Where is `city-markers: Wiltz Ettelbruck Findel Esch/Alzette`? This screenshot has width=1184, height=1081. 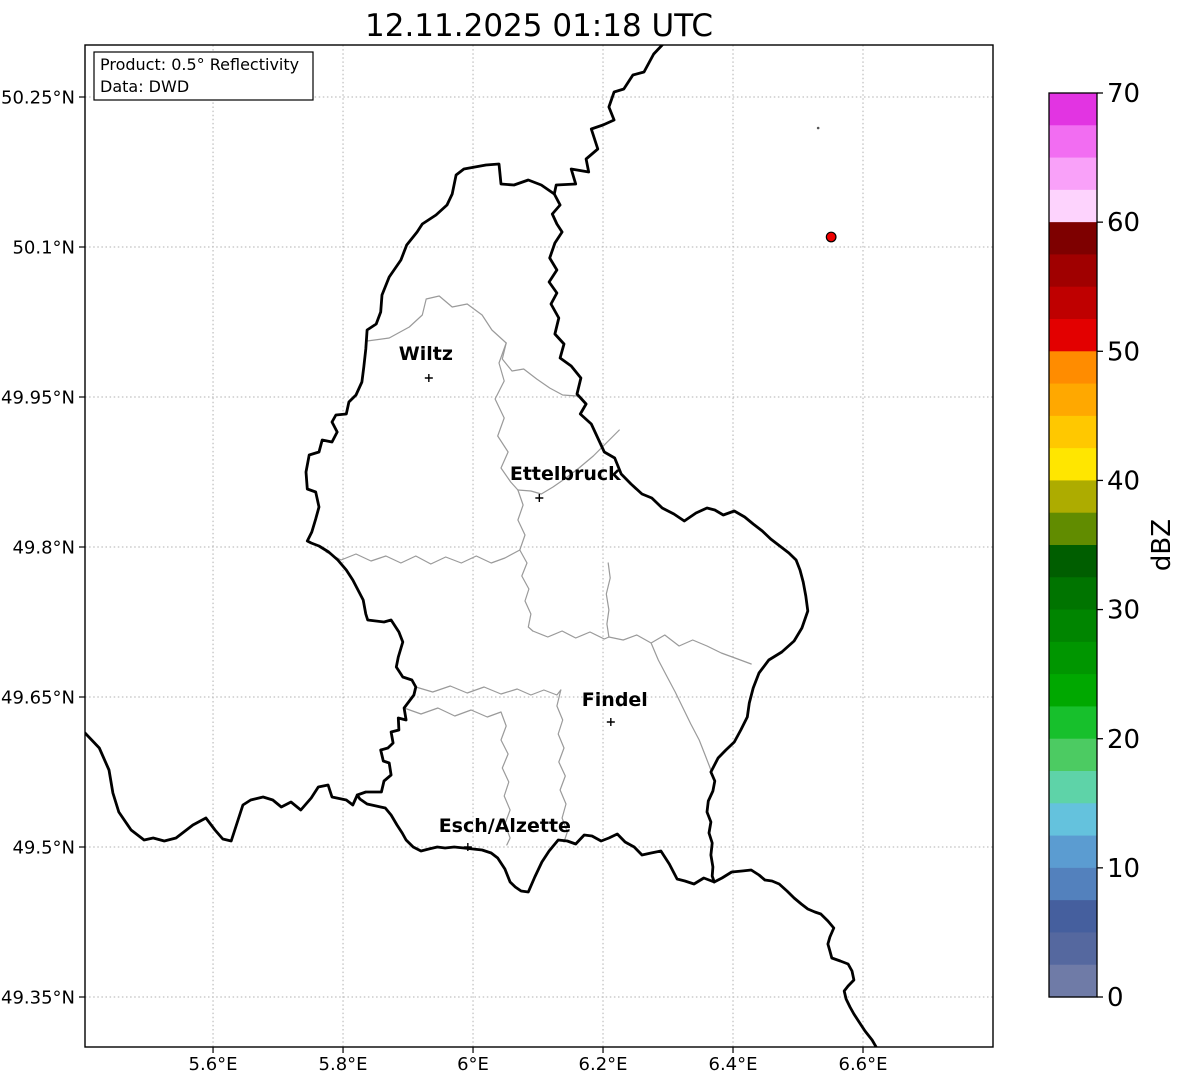
city-markers: Wiltz Ettelbruck Findel Esch/Alzette is located at coordinates (523, 597).